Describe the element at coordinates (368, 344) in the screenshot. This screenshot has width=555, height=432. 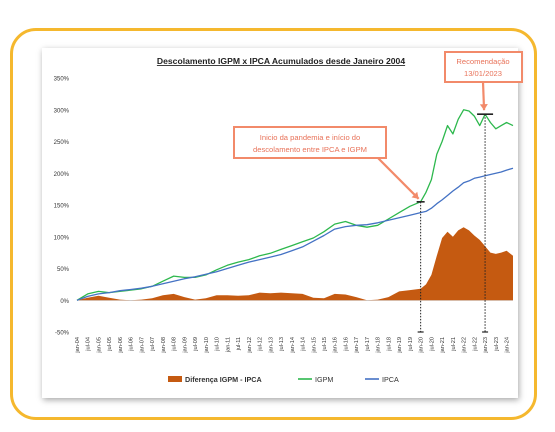
I see `x-tick-label: jul-17` at that location.